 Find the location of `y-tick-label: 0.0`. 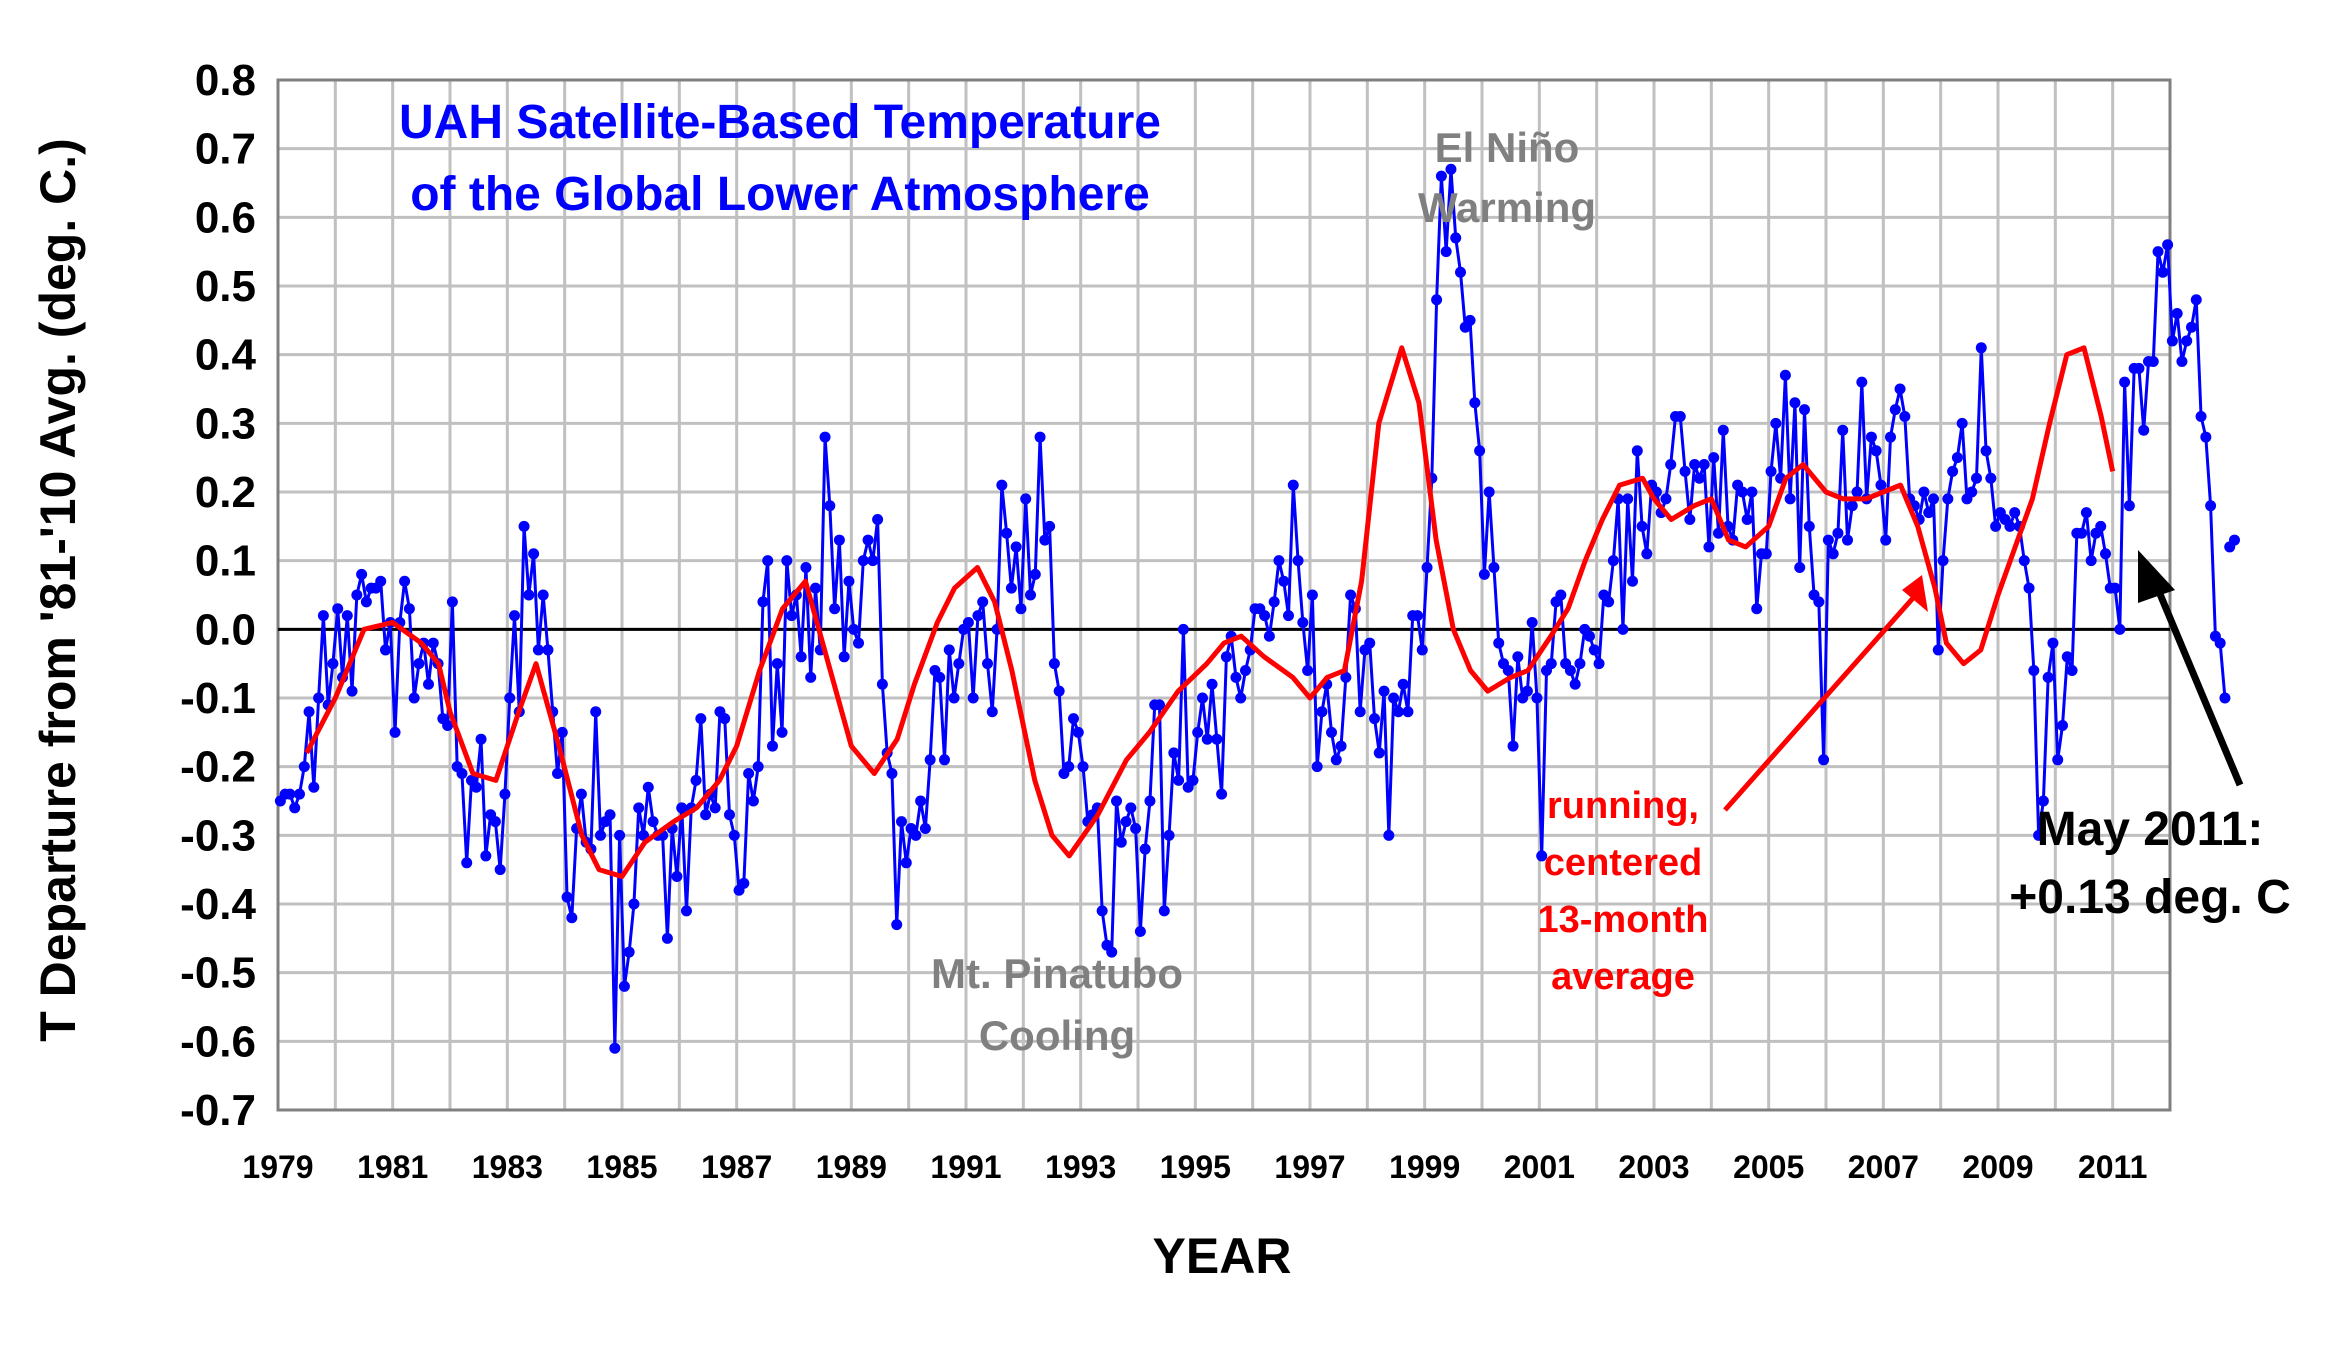

y-tick-label: 0.0 is located at coordinates (225, 629).